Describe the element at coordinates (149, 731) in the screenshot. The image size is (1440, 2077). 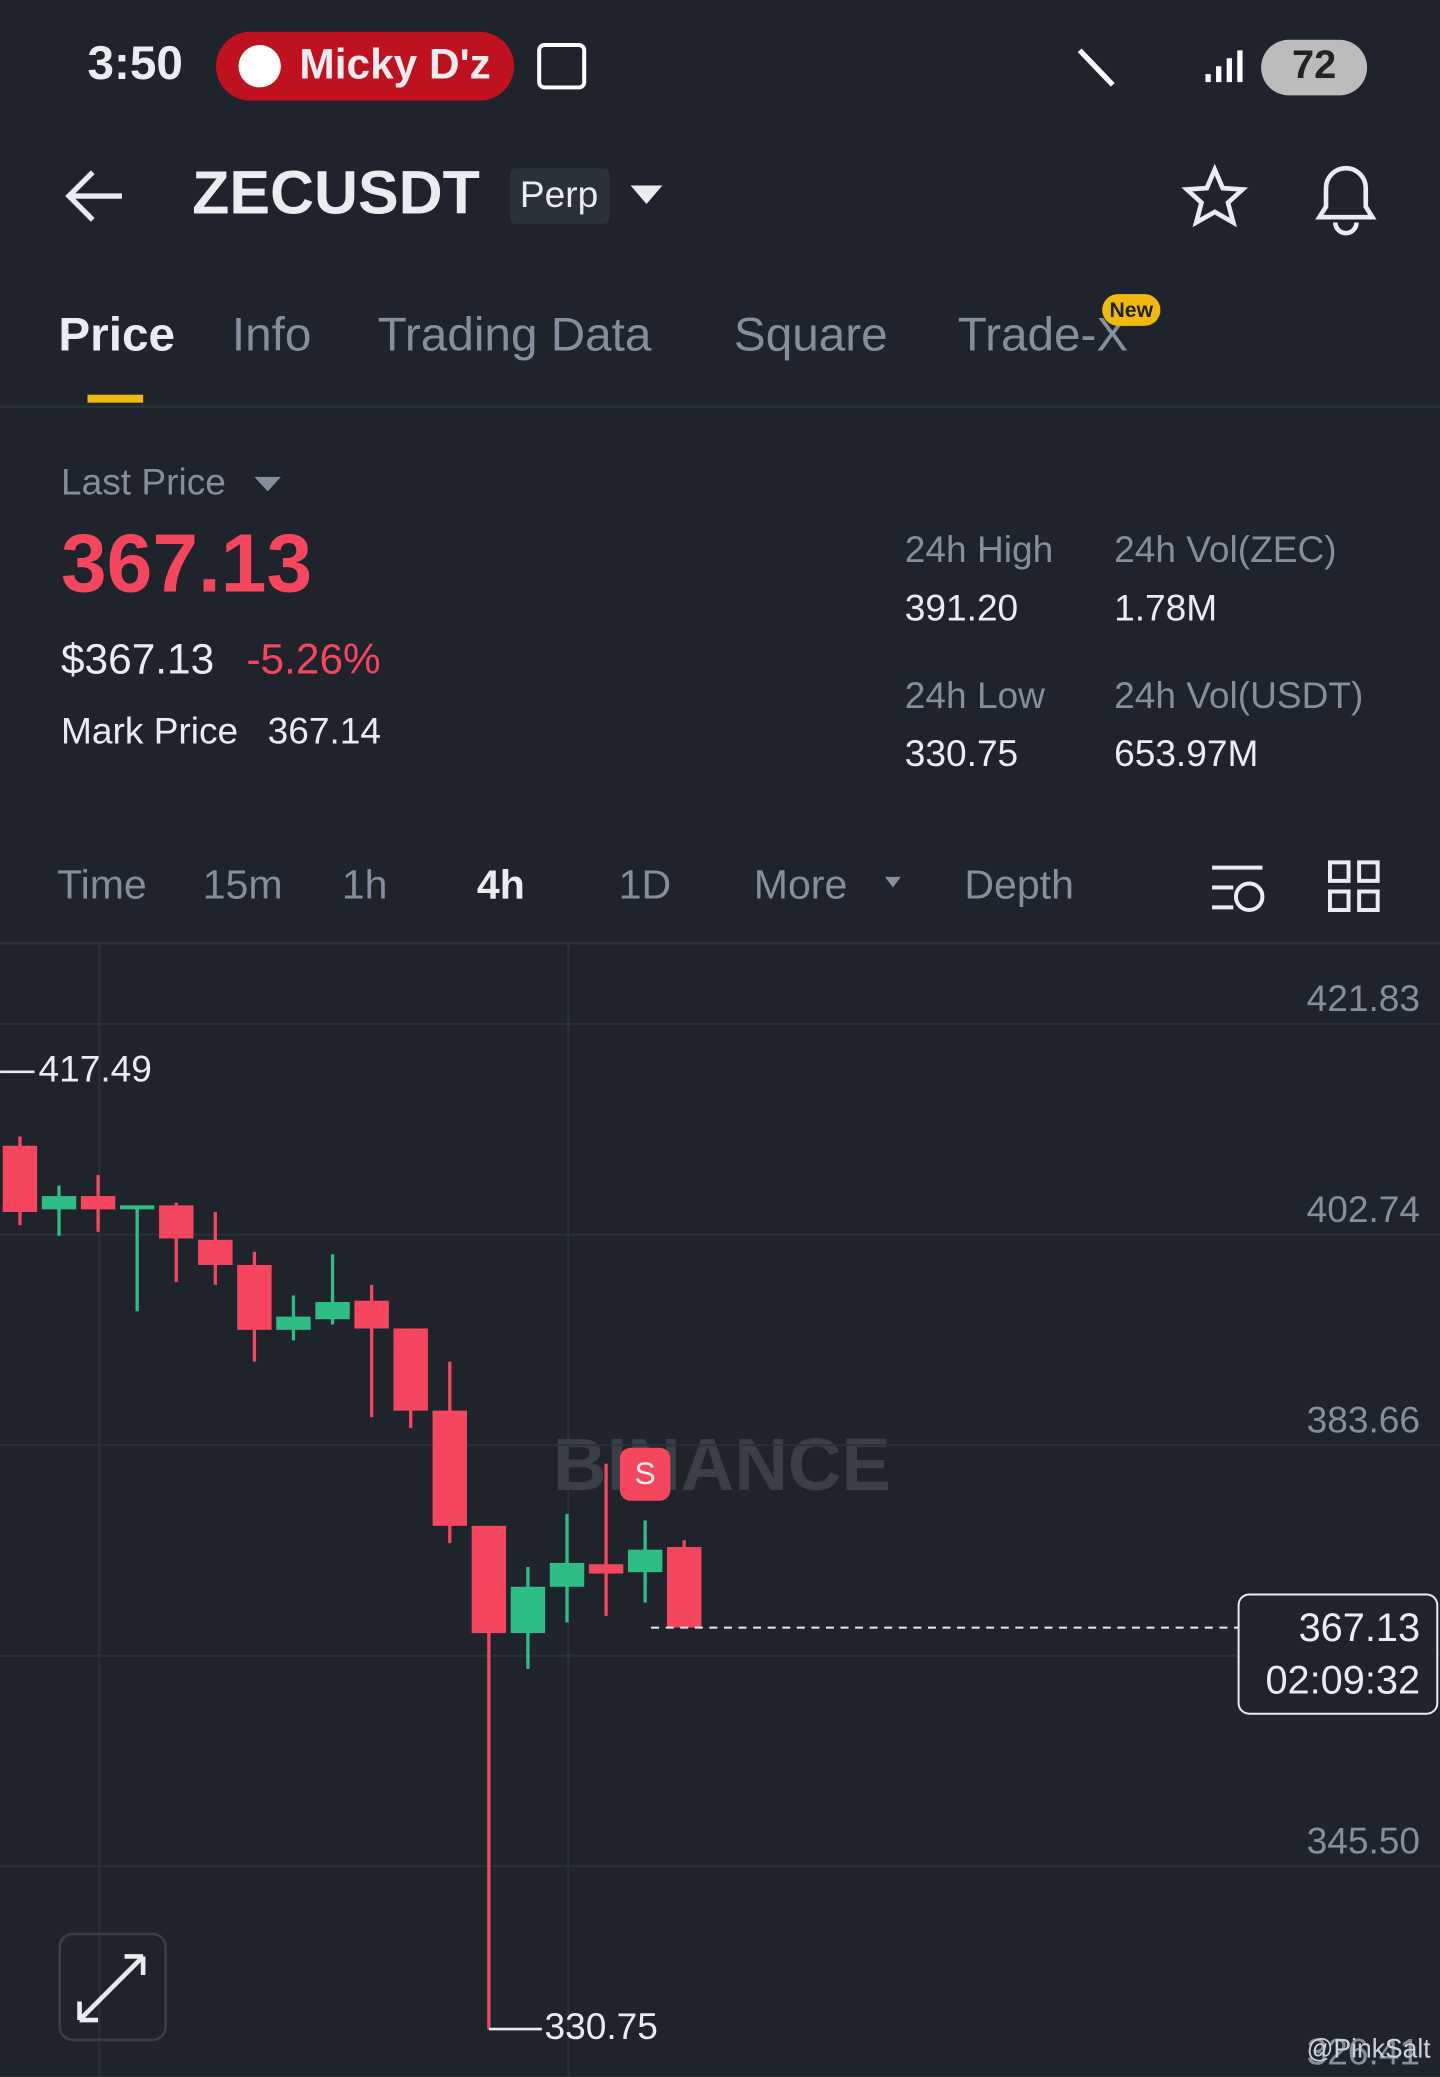
I see `mark-price-label: Mark Price` at that location.